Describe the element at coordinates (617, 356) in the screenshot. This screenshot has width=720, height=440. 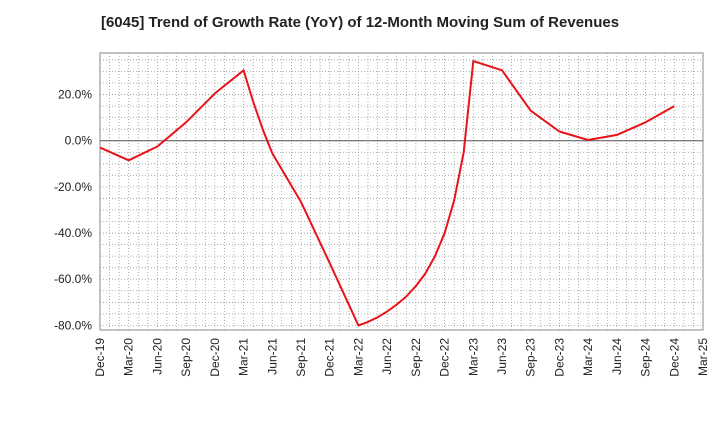
I see `x-tick-label: Jun-24` at that location.